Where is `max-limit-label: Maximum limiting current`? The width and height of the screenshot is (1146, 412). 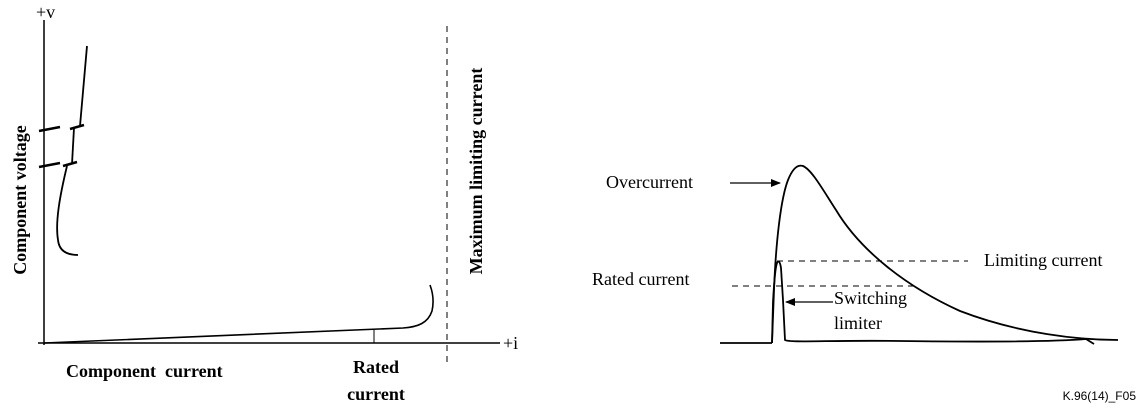 max-limit-label: Maximum limiting current is located at coordinates (476, 171).